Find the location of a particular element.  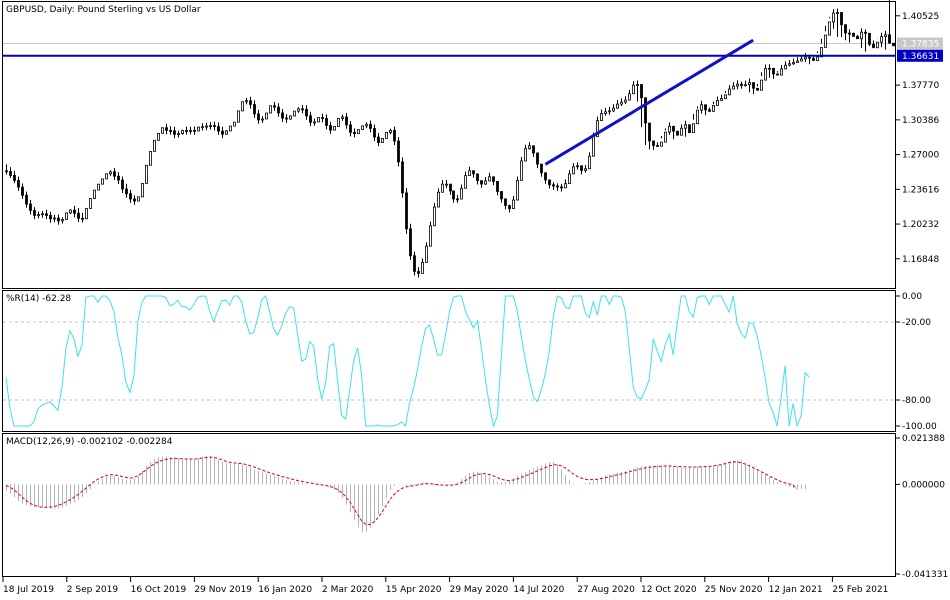

date-tick-label: 2 Sep 2019 is located at coordinates (93, 590).